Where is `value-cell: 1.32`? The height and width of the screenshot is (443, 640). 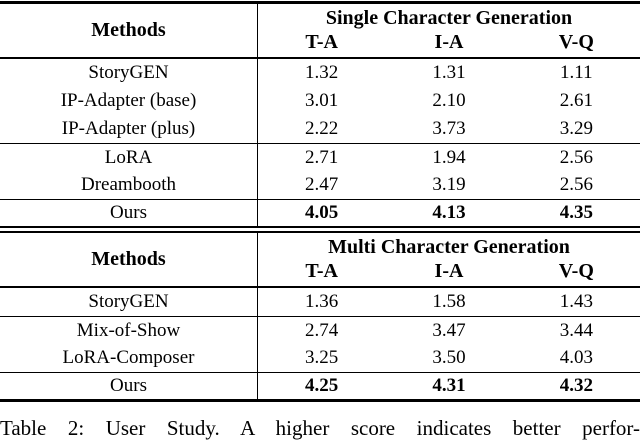 value-cell: 1.32 is located at coordinates (322, 72).